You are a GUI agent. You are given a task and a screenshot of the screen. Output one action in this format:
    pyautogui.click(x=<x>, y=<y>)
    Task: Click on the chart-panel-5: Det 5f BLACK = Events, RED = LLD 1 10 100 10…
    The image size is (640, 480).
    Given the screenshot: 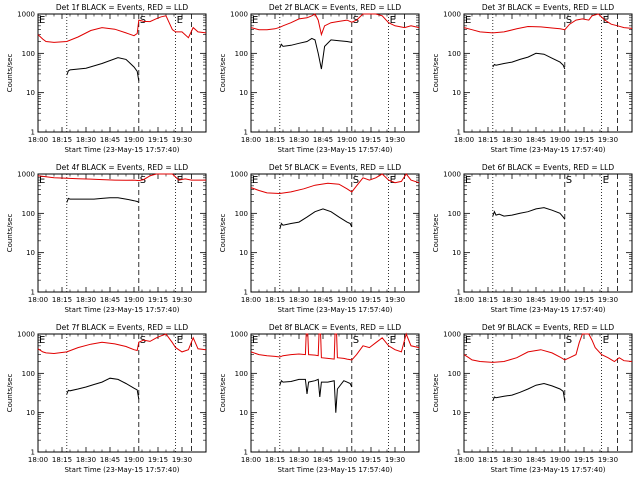 What is the action you would take?
    pyautogui.click(x=319, y=238)
    